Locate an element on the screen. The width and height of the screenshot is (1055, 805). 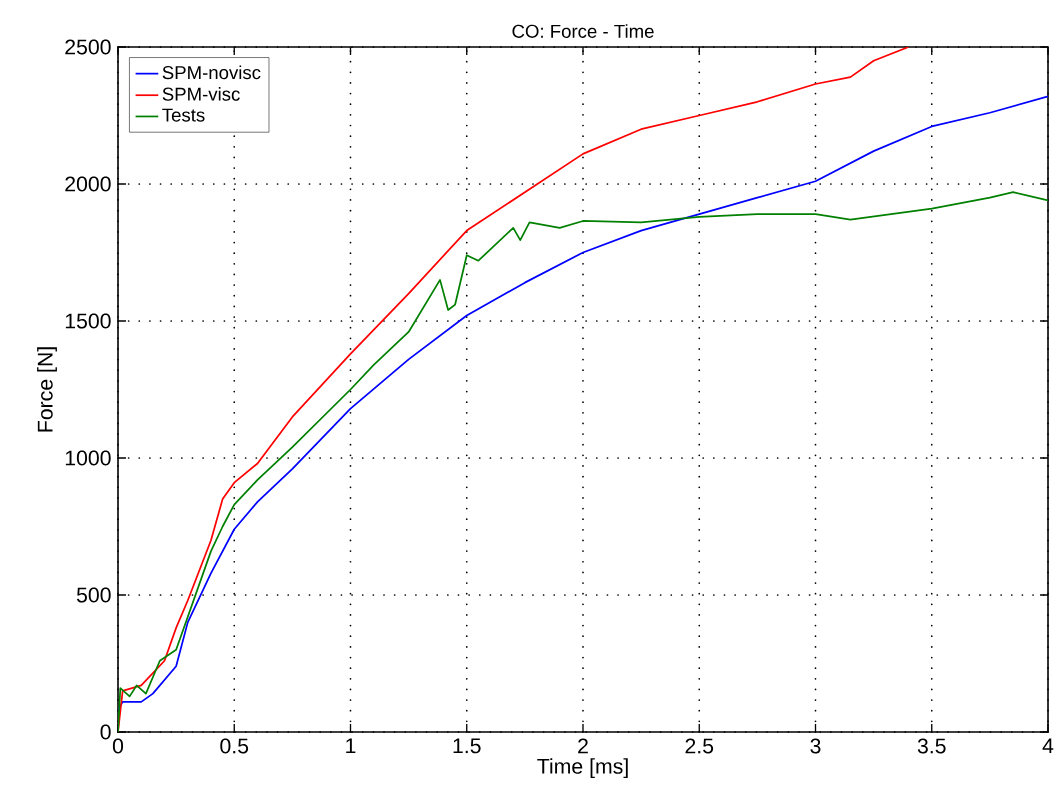
y-tick-label: 2500 is located at coordinates (88, 47).